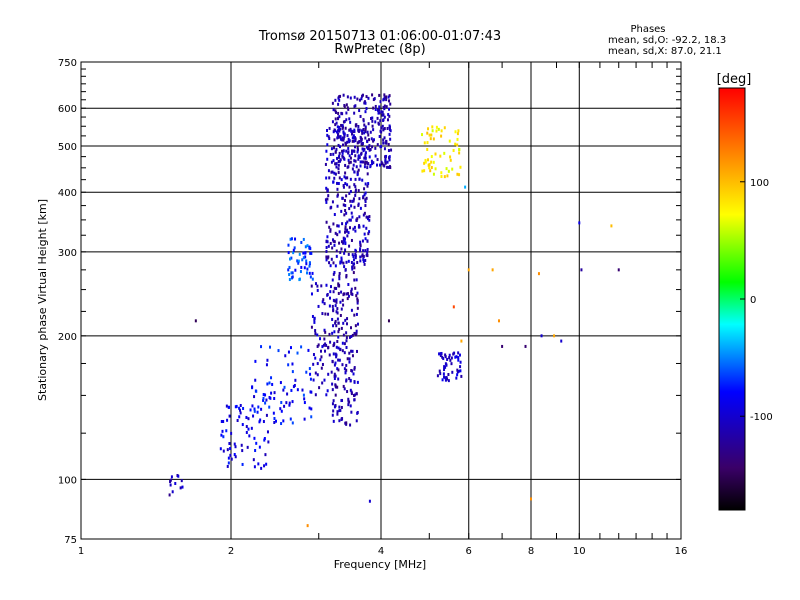 This screenshot has width=800, height=600. I want to click on colorbar-tick-label: 0, so click(753, 300).